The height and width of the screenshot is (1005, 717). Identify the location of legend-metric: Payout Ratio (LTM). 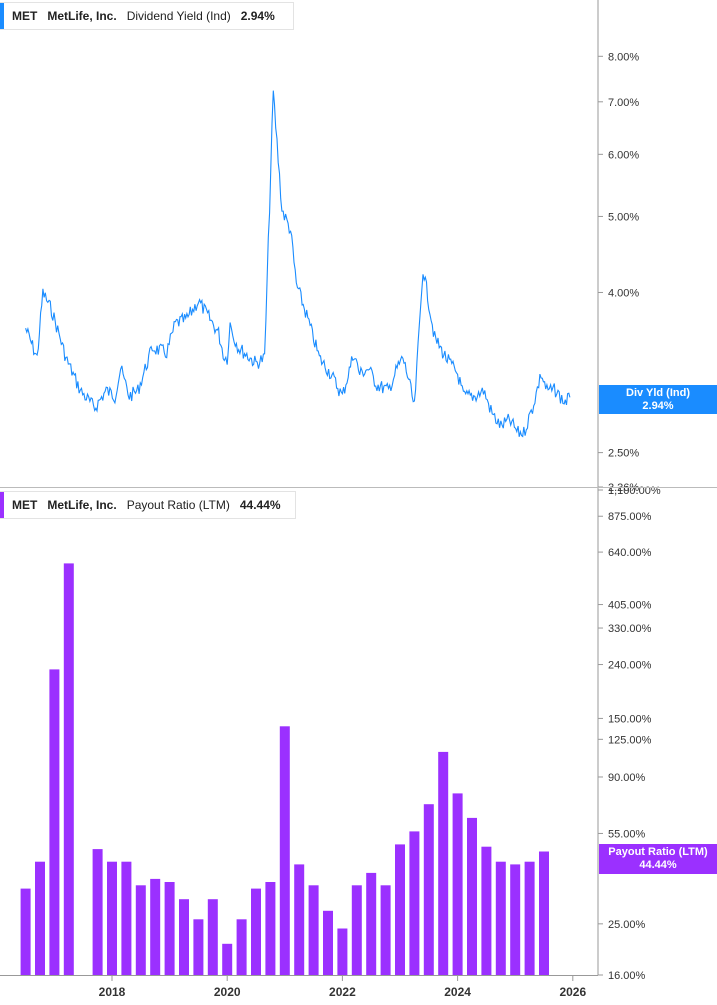
(178, 505).